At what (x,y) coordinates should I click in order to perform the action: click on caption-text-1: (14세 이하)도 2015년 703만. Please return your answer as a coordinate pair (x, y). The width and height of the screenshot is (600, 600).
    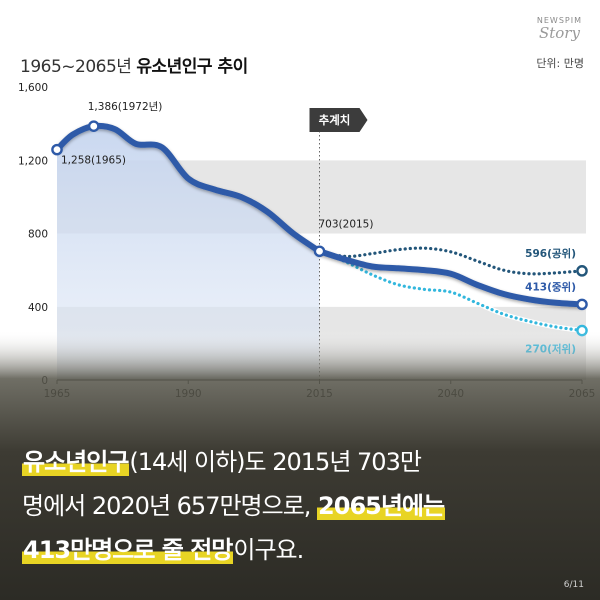
    Looking at the image, I should click on (275, 462).